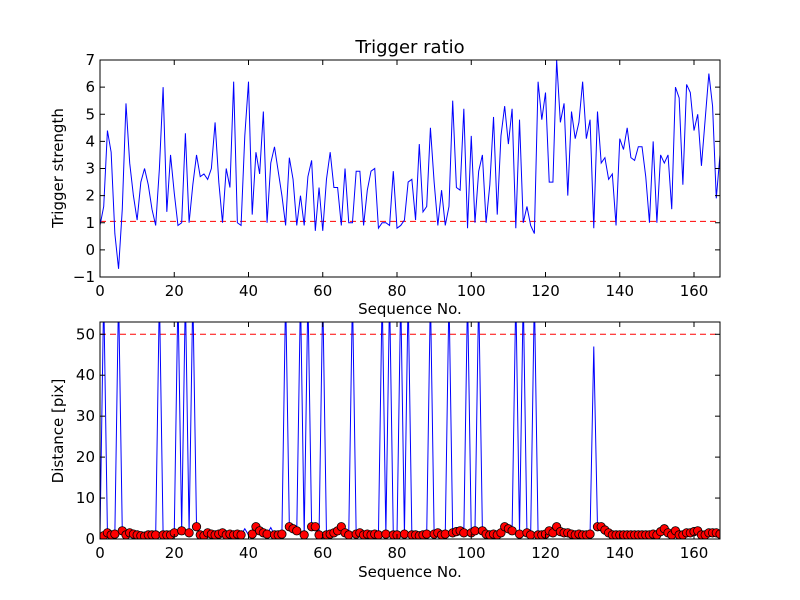  Describe the element at coordinates (85, 334) in the screenshot. I see `y-tick-label: 50` at that location.